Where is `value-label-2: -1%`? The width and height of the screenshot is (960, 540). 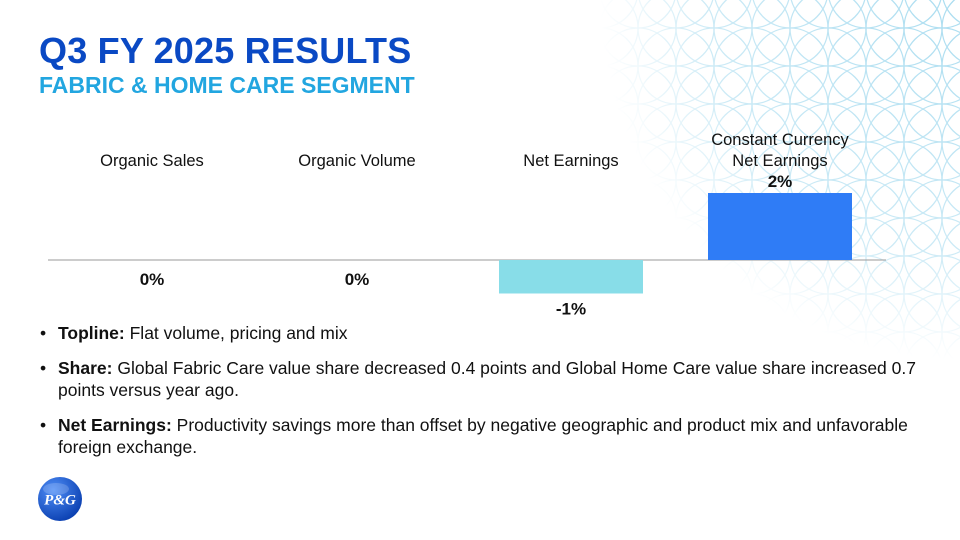 value-label-2: -1% is located at coordinates (571, 309).